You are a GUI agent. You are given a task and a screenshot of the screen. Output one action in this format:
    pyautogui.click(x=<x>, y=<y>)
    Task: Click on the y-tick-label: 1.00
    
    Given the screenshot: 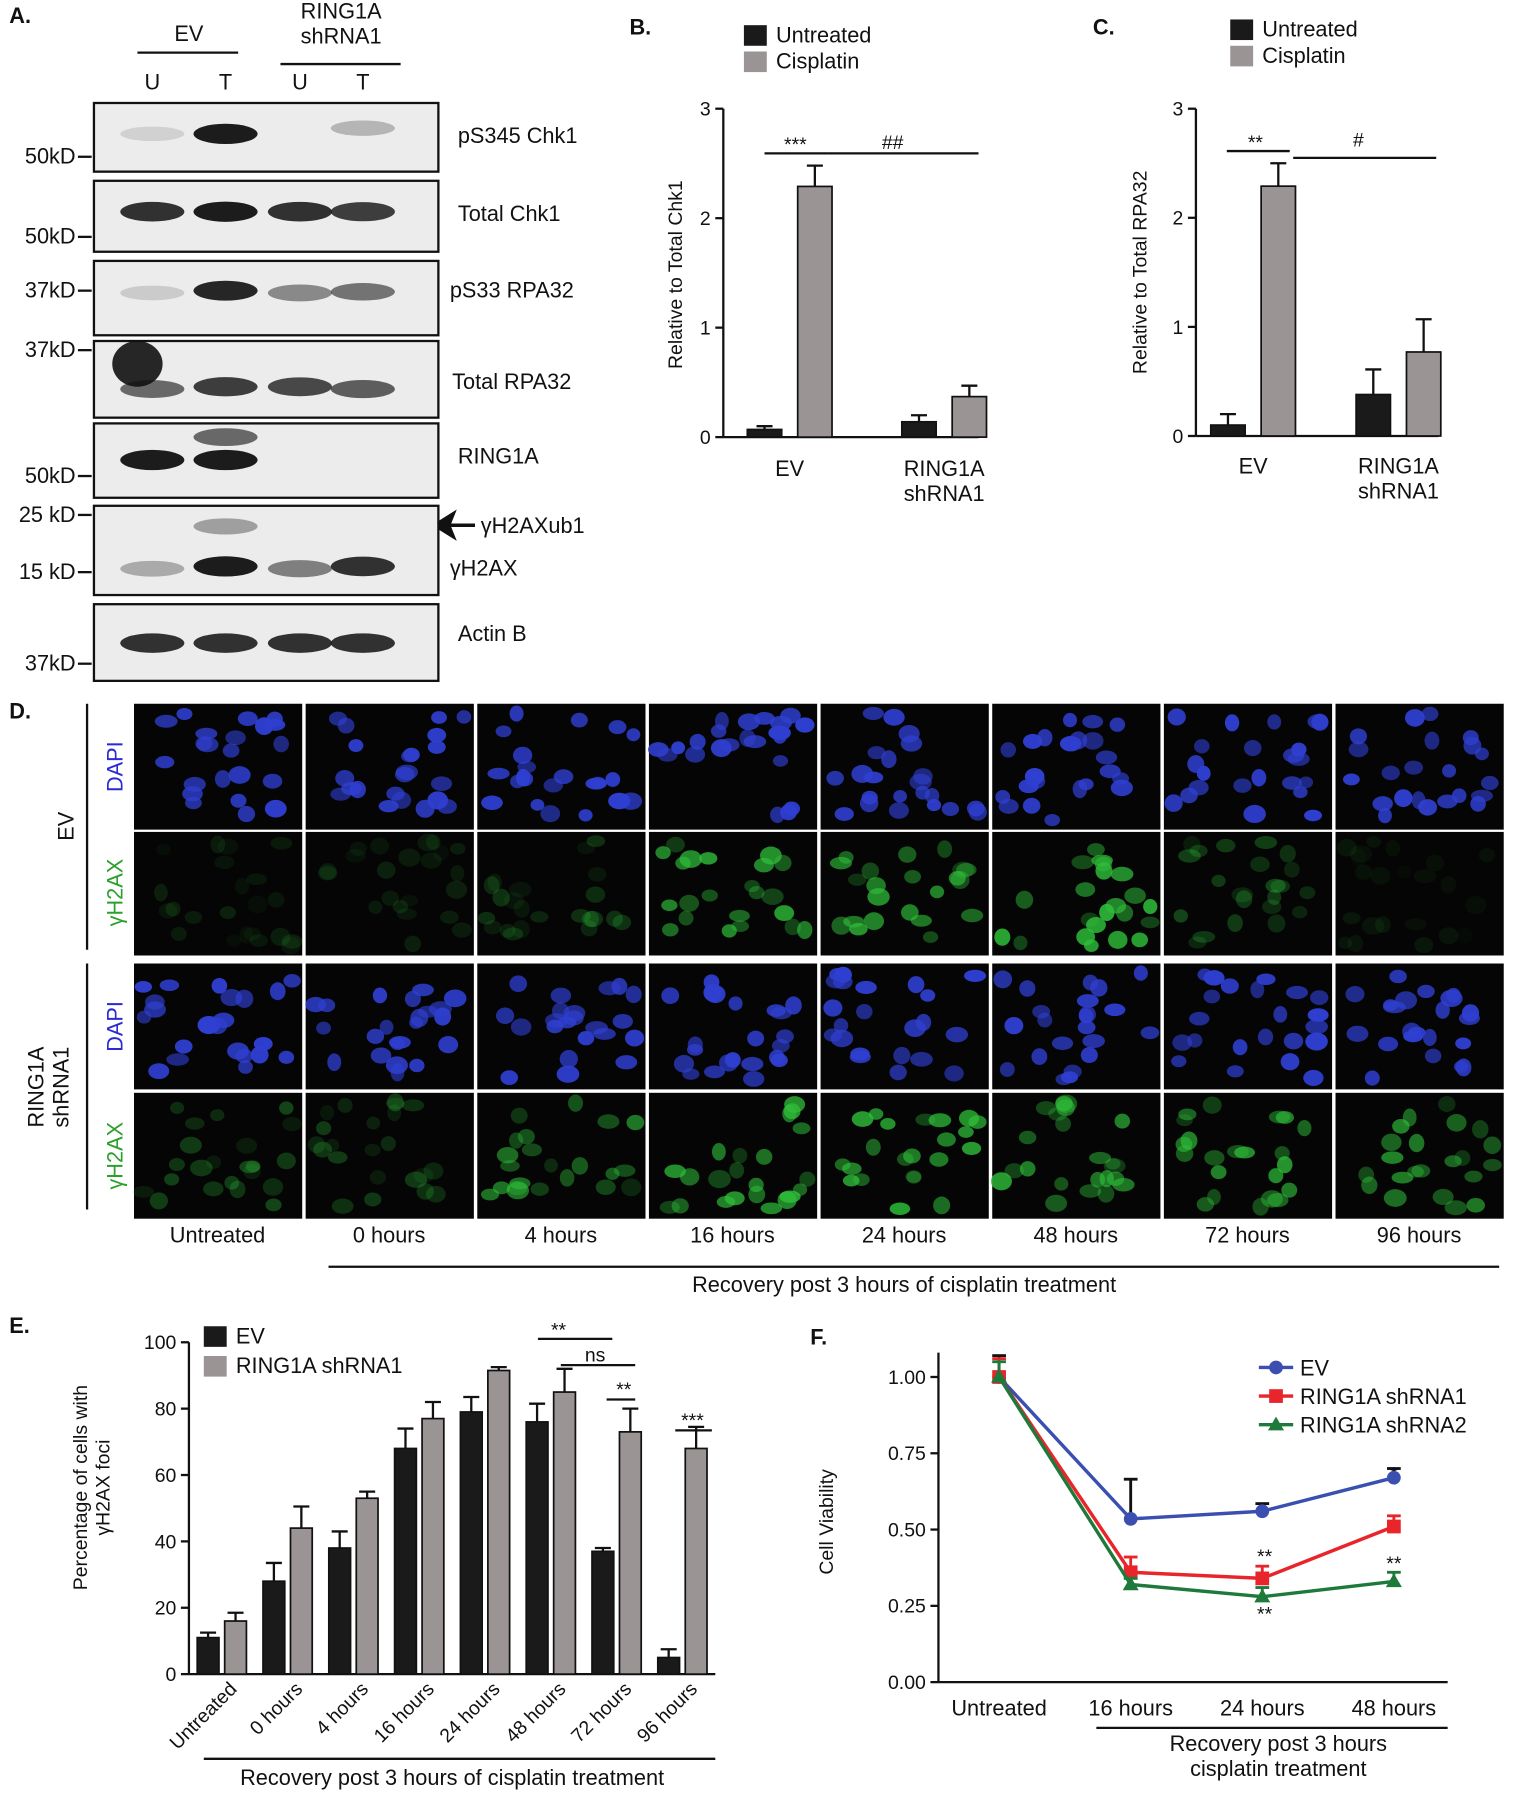 What is the action you would take?
    pyautogui.click(x=907, y=1378)
    